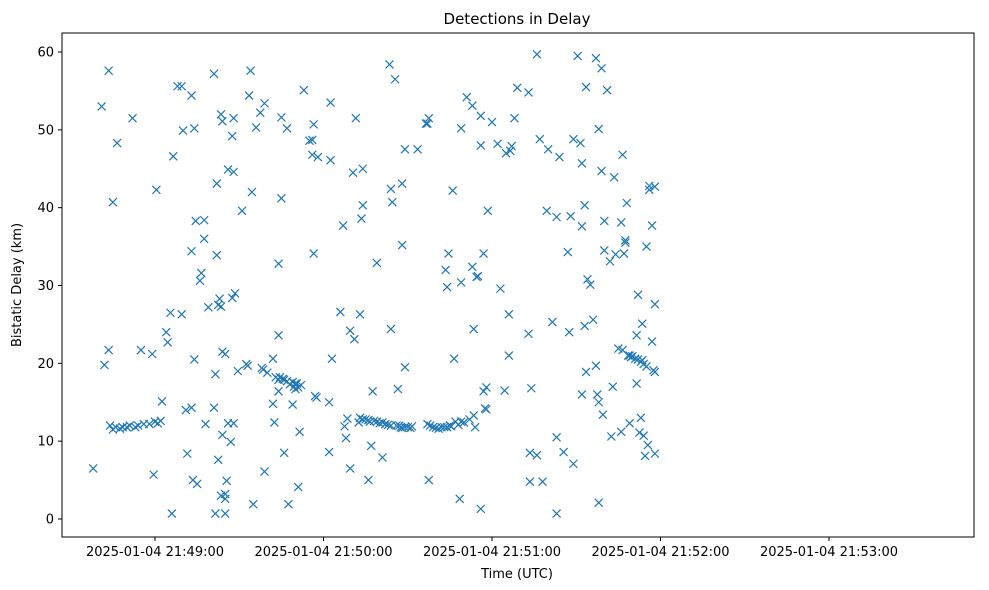  What do you see at coordinates (492, 552) in the screenshot?
I see `x-tick-label: 2025-01-04 21:51:00` at bounding box center [492, 552].